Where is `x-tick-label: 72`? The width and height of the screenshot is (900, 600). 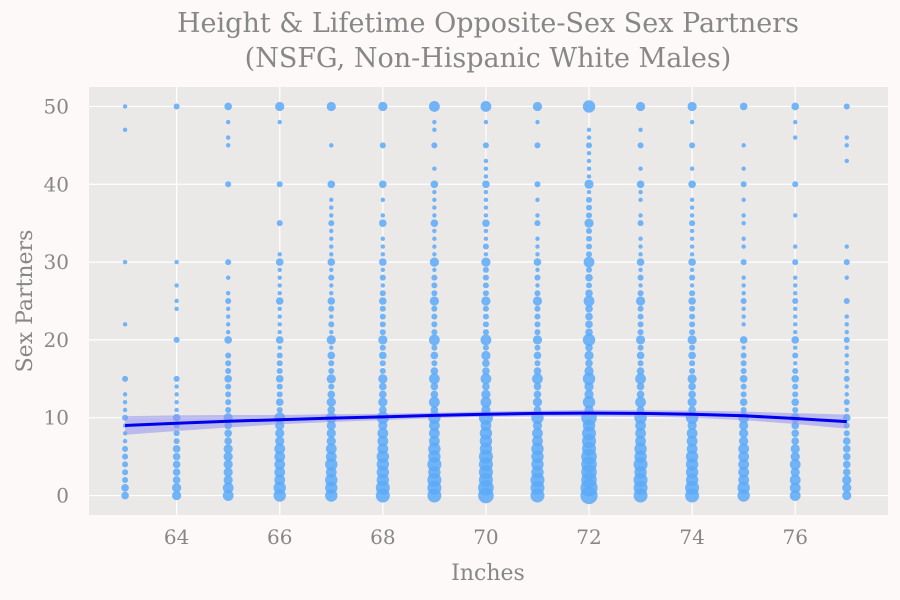 x-tick-label: 72 is located at coordinates (588, 537).